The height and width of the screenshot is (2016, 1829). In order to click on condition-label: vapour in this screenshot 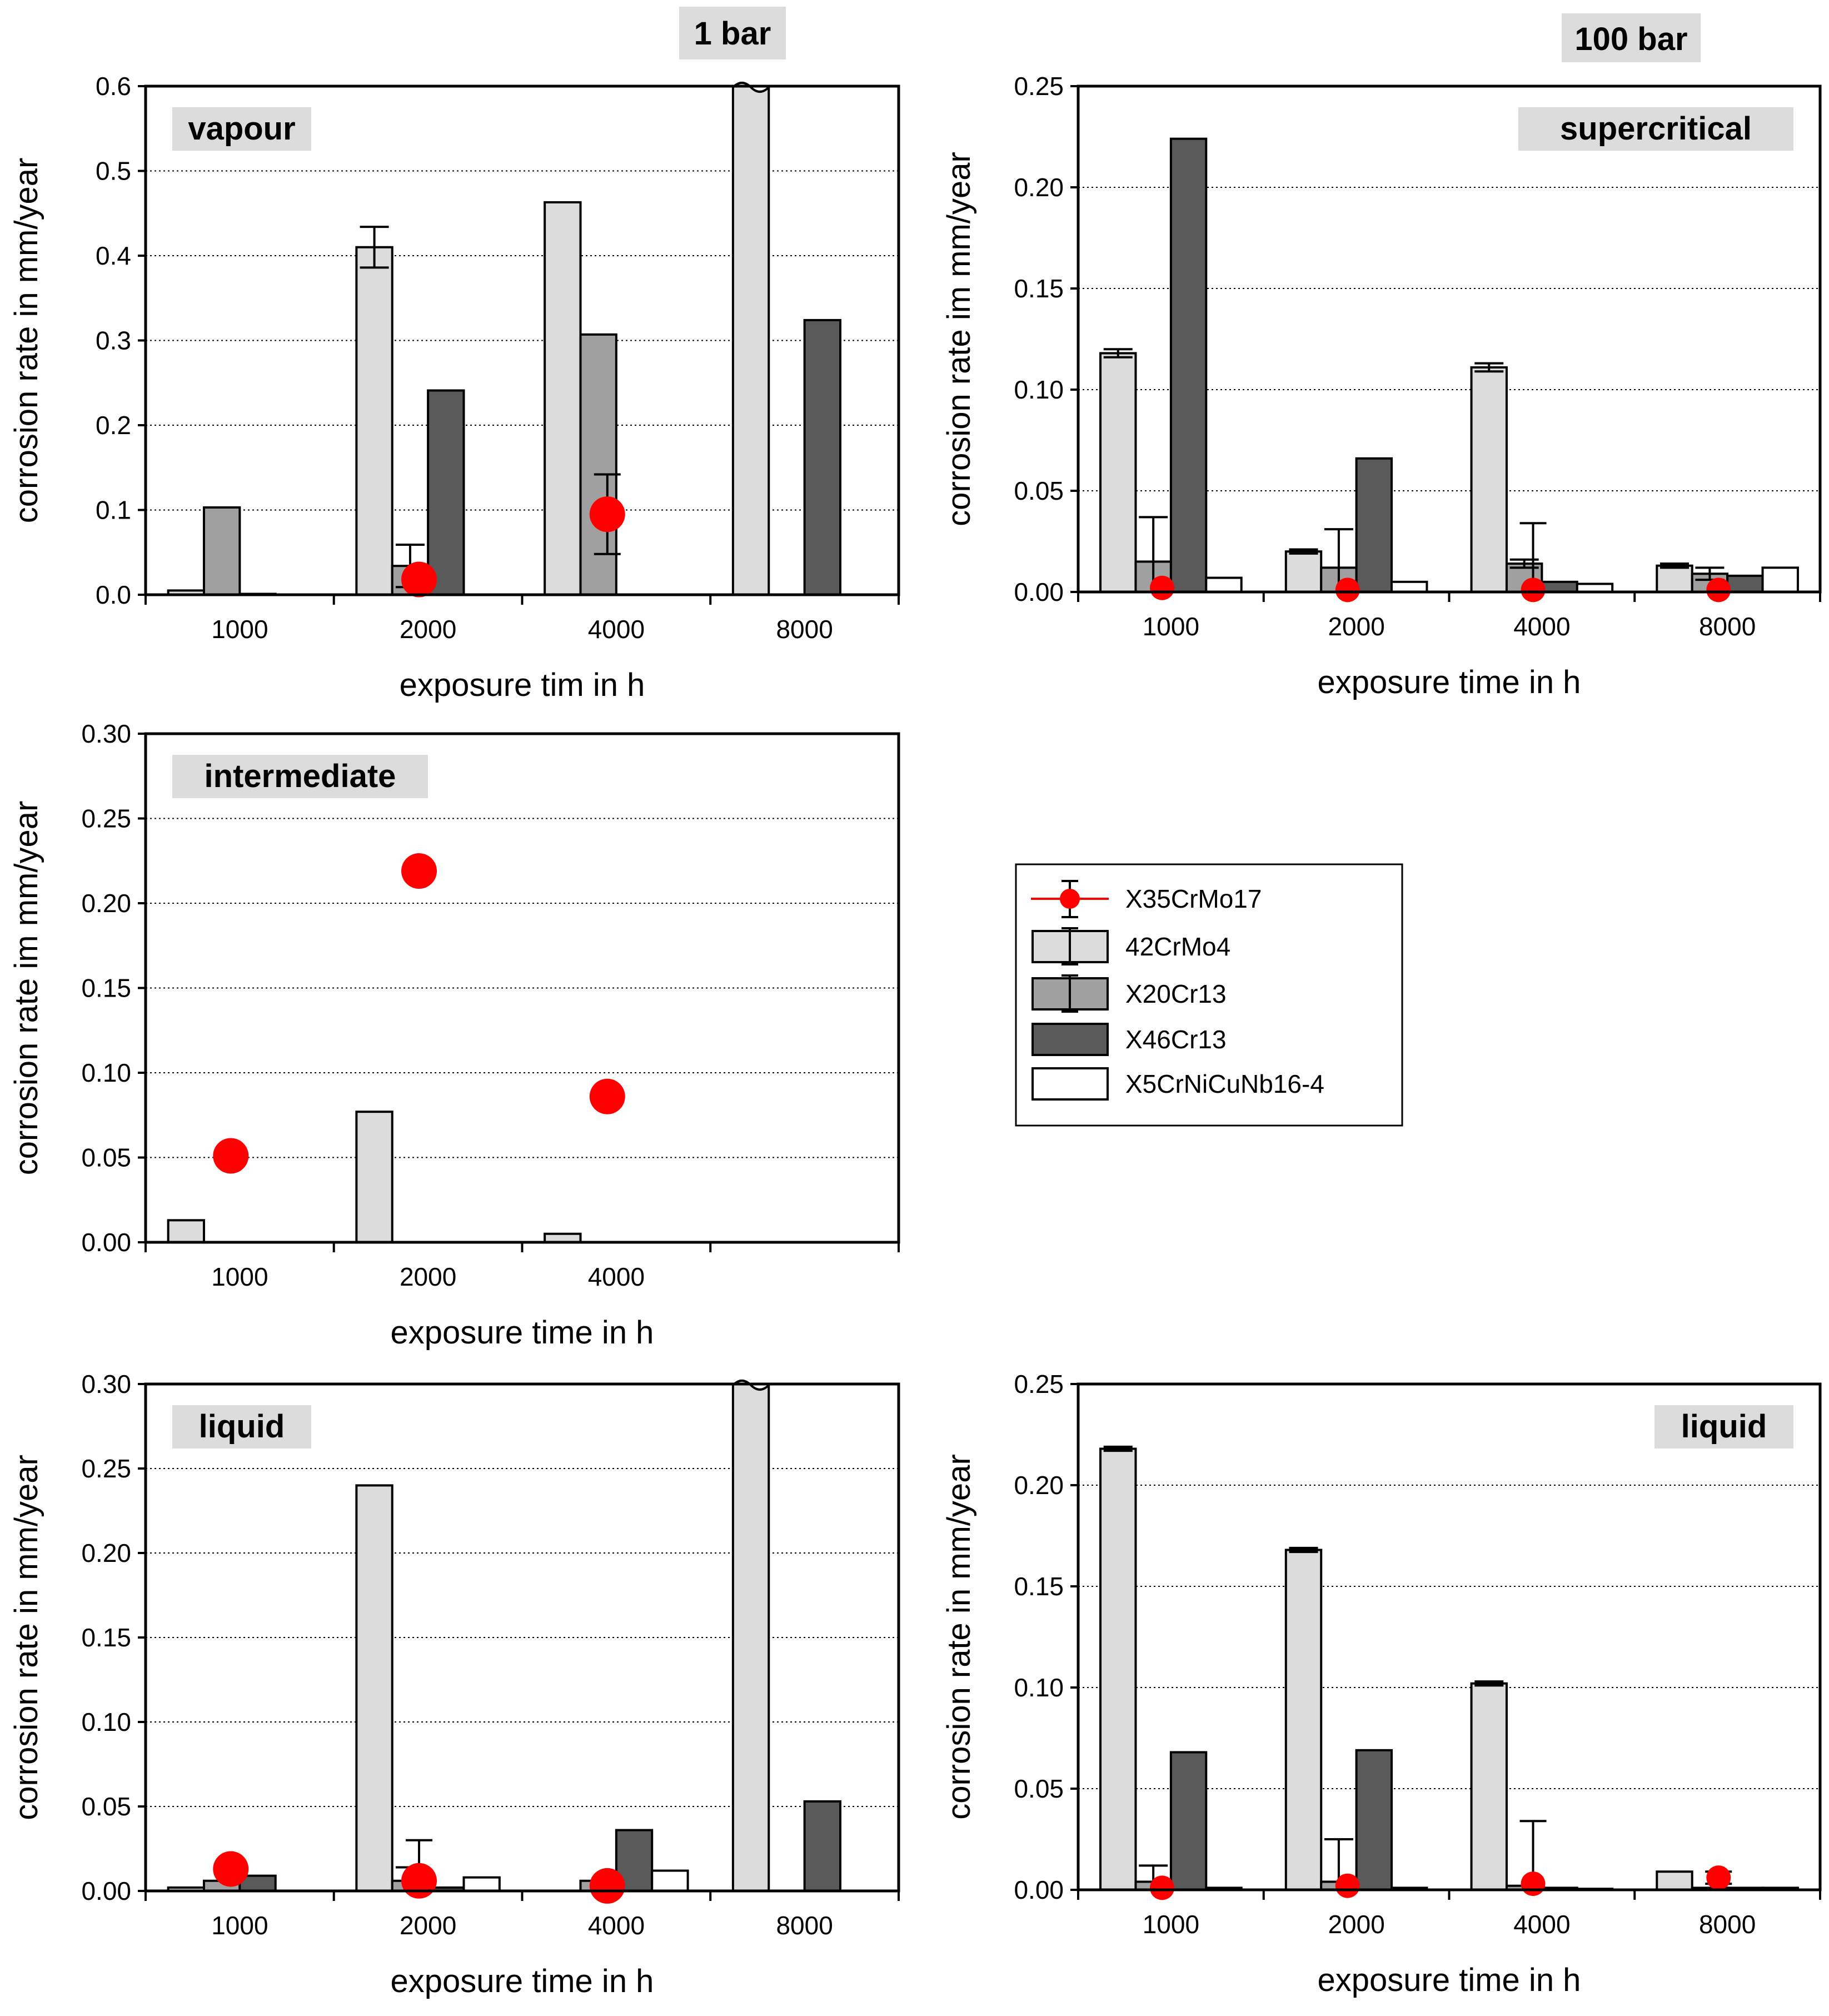, I will do `click(241, 129)`.